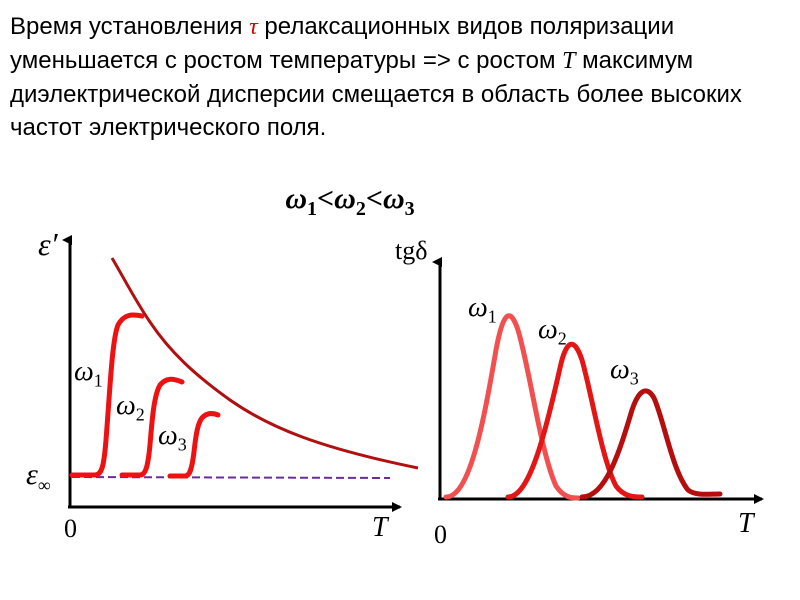 This screenshot has height=600, width=800. What do you see at coordinates (380, 527) in the screenshot?
I see `left-x-axis-label: T` at bounding box center [380, 527].